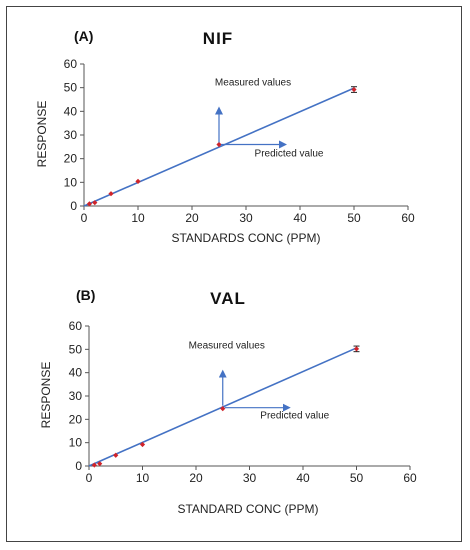  I want to click on chart-title: VAL, so click(228, 298).